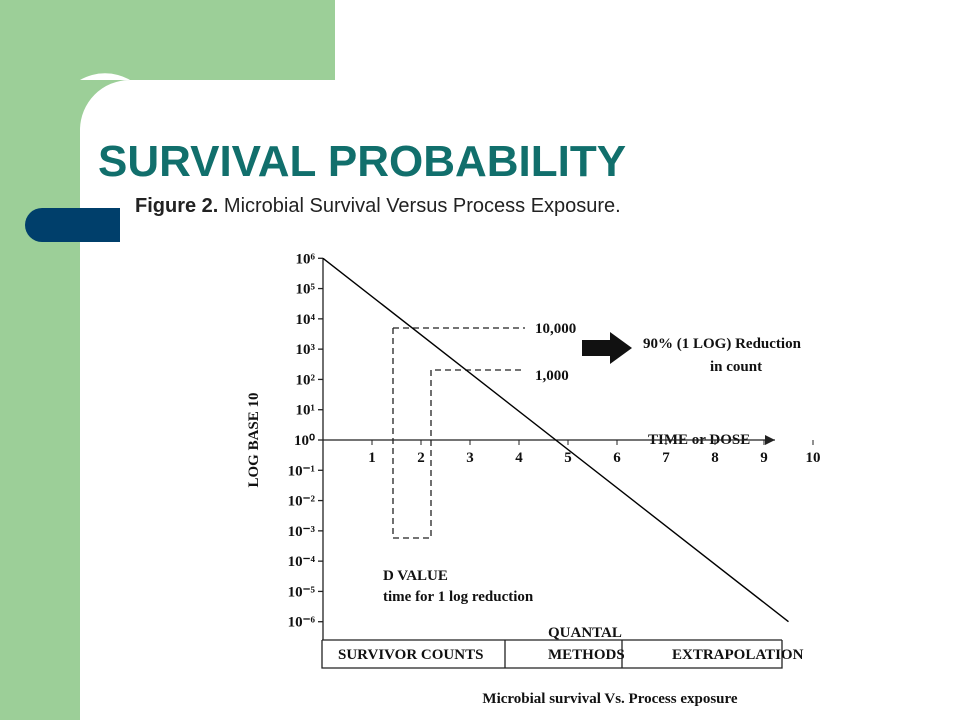  What do you see at coordinates (738, 655) in the screenshot?
I see `annotation: EXTRAPOLATION` at bounding box center [738, 655].